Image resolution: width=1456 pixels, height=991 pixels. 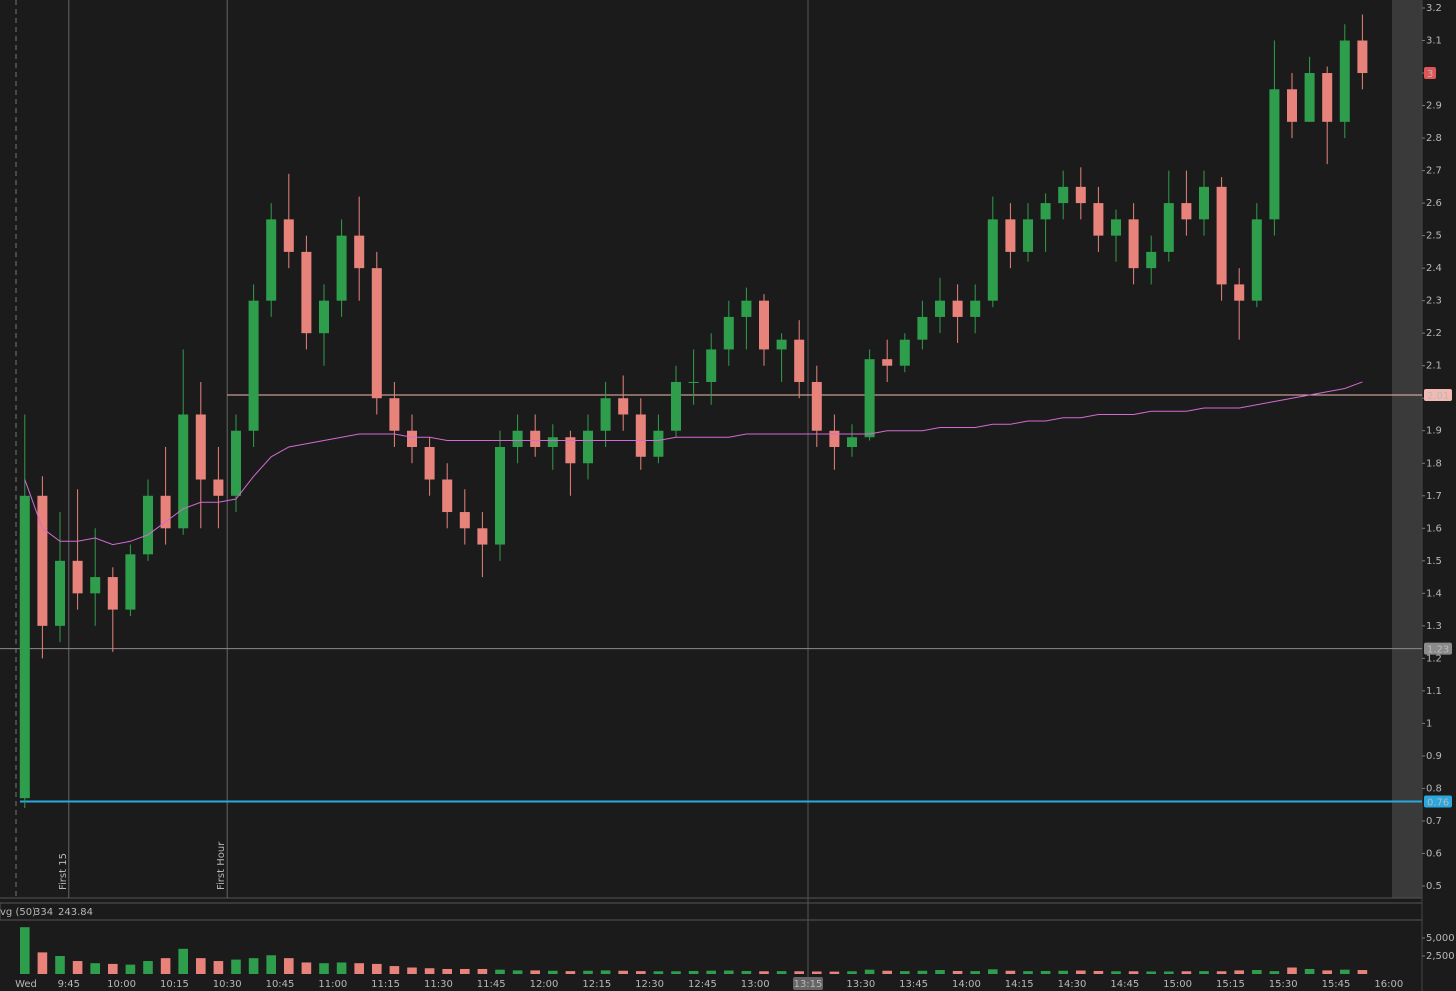 I want to click on last-price-box, so click(x=1430, y=73).